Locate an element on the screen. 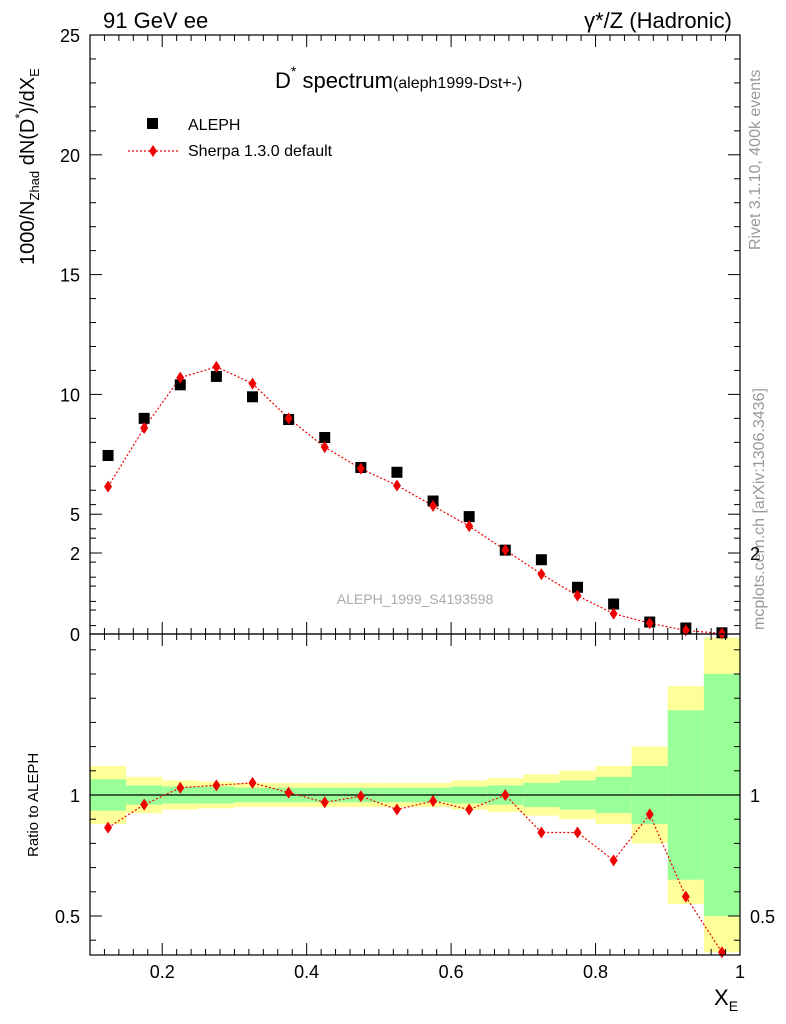  y-axis-label-sup: * is located at coordinates (19, 116).